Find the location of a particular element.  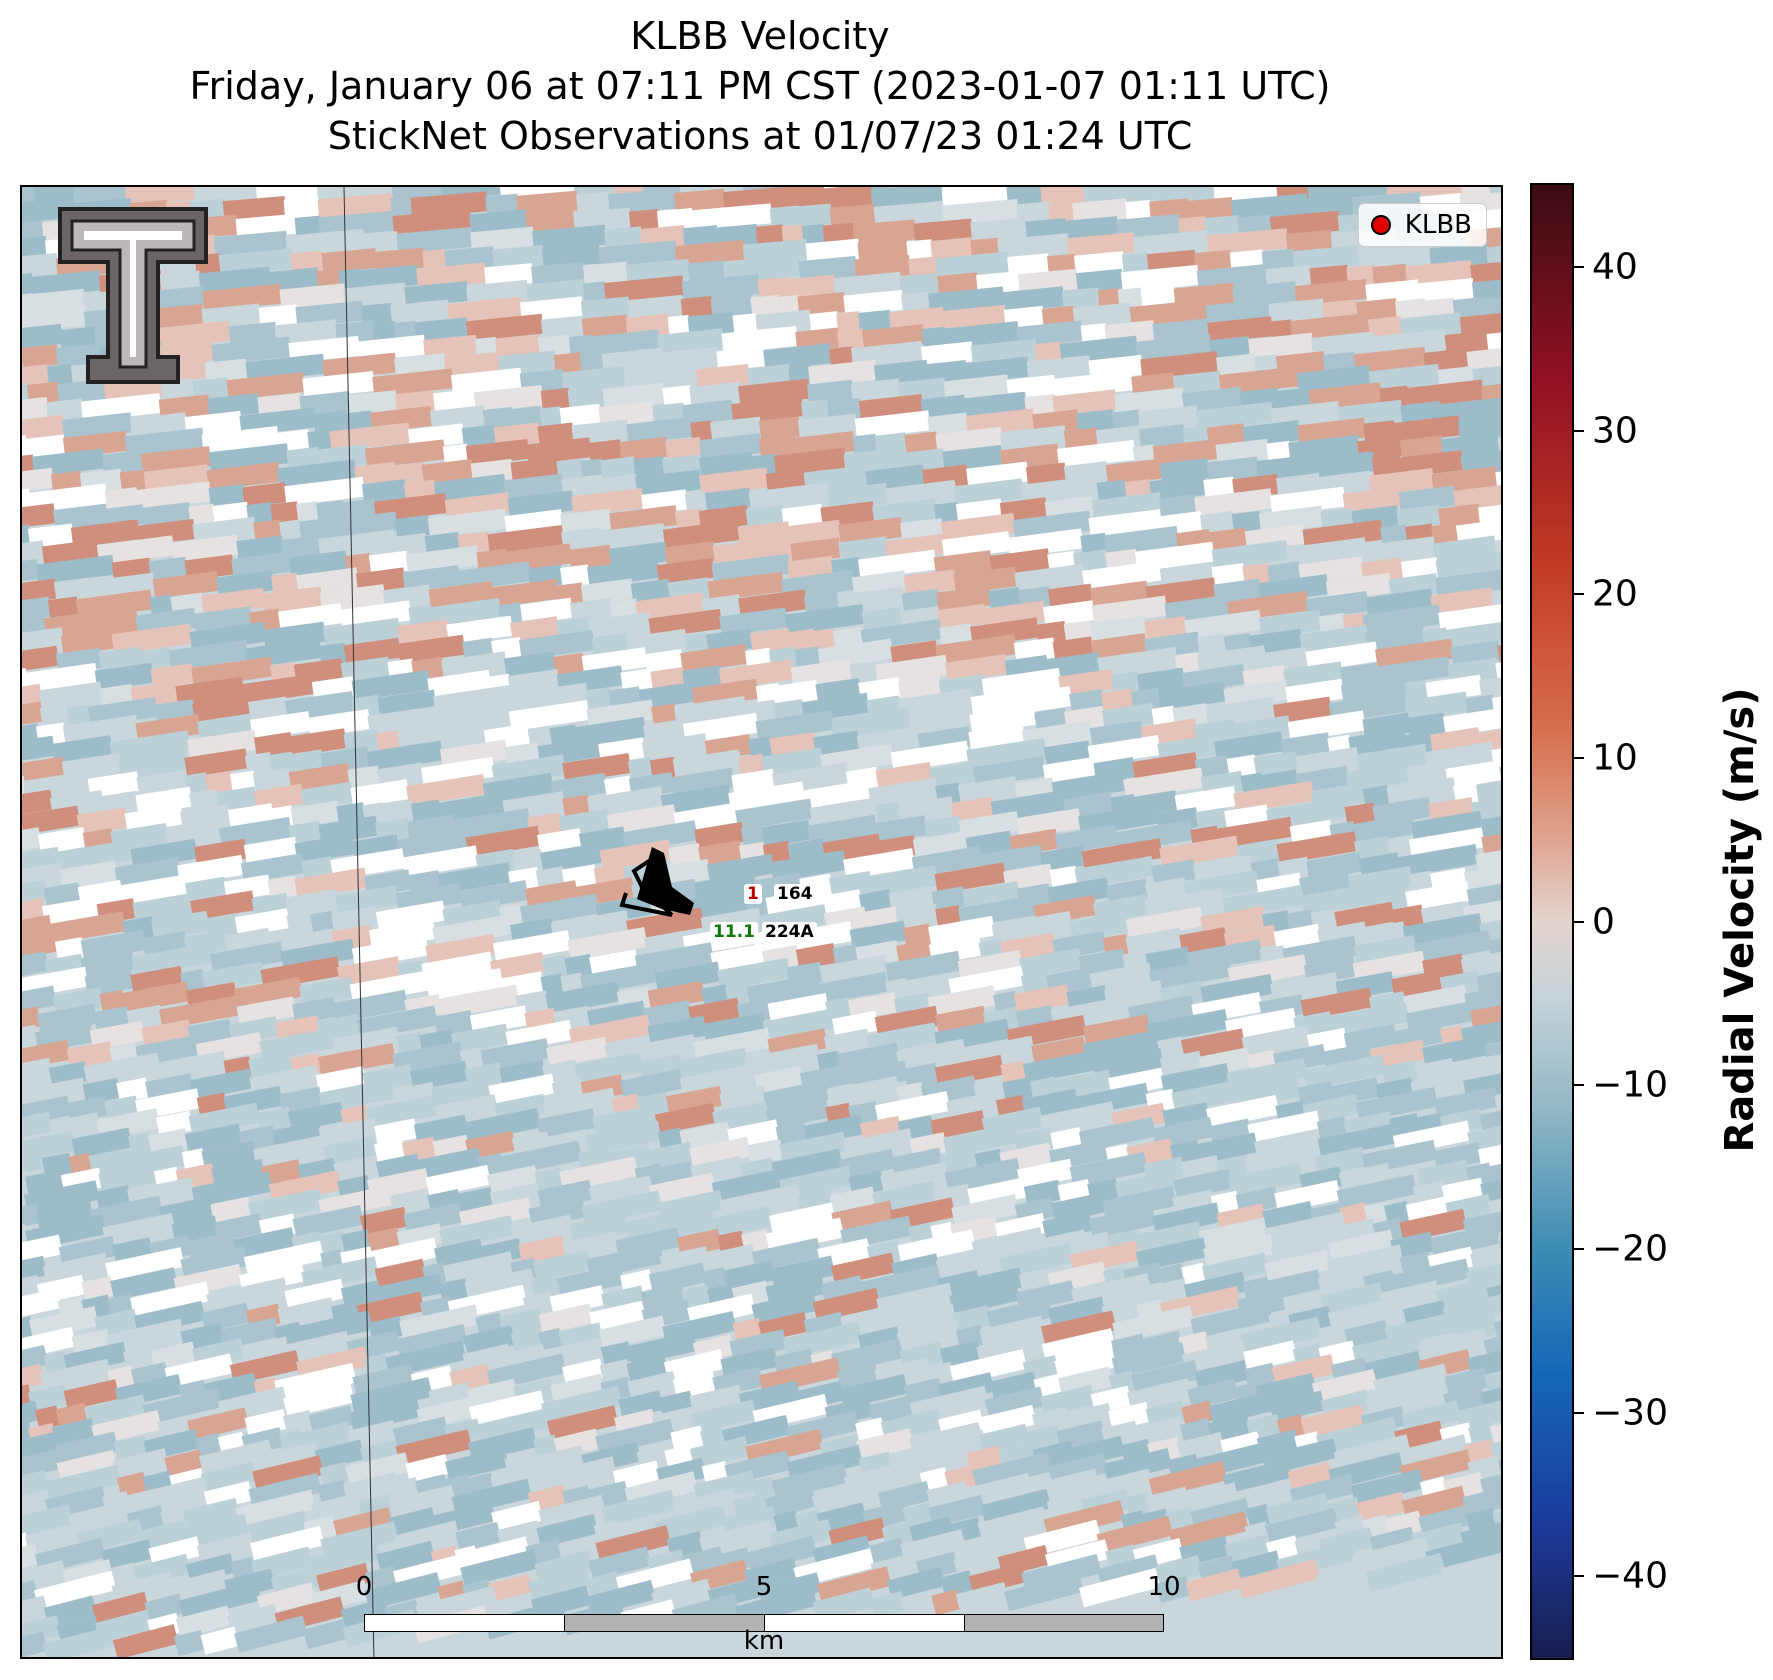

colorbar-tick-label: 20 is located at coordinates (1615, 594).